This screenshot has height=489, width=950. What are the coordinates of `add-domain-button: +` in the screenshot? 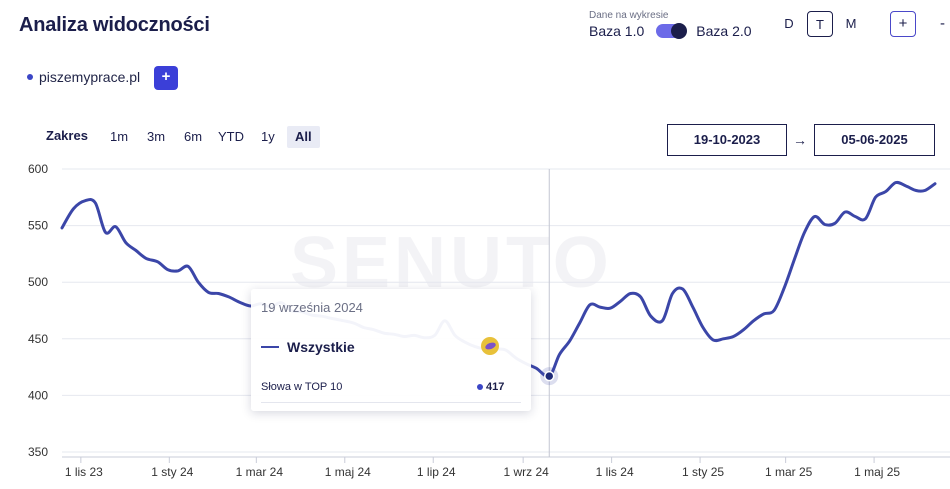 It's located at (166, 78).